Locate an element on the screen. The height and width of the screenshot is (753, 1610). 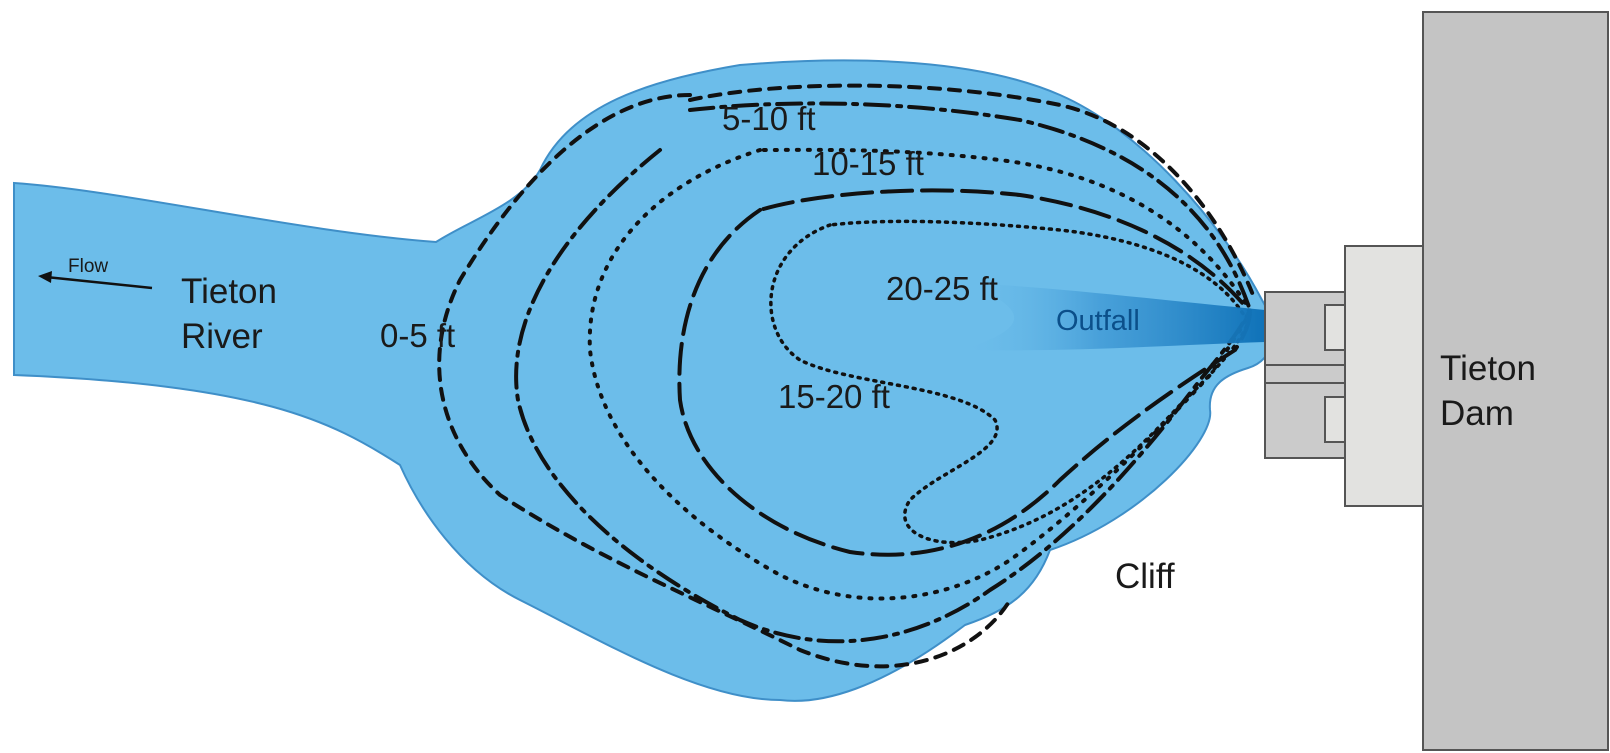
contour-5-10-ft is located at coordinates (972, 192).